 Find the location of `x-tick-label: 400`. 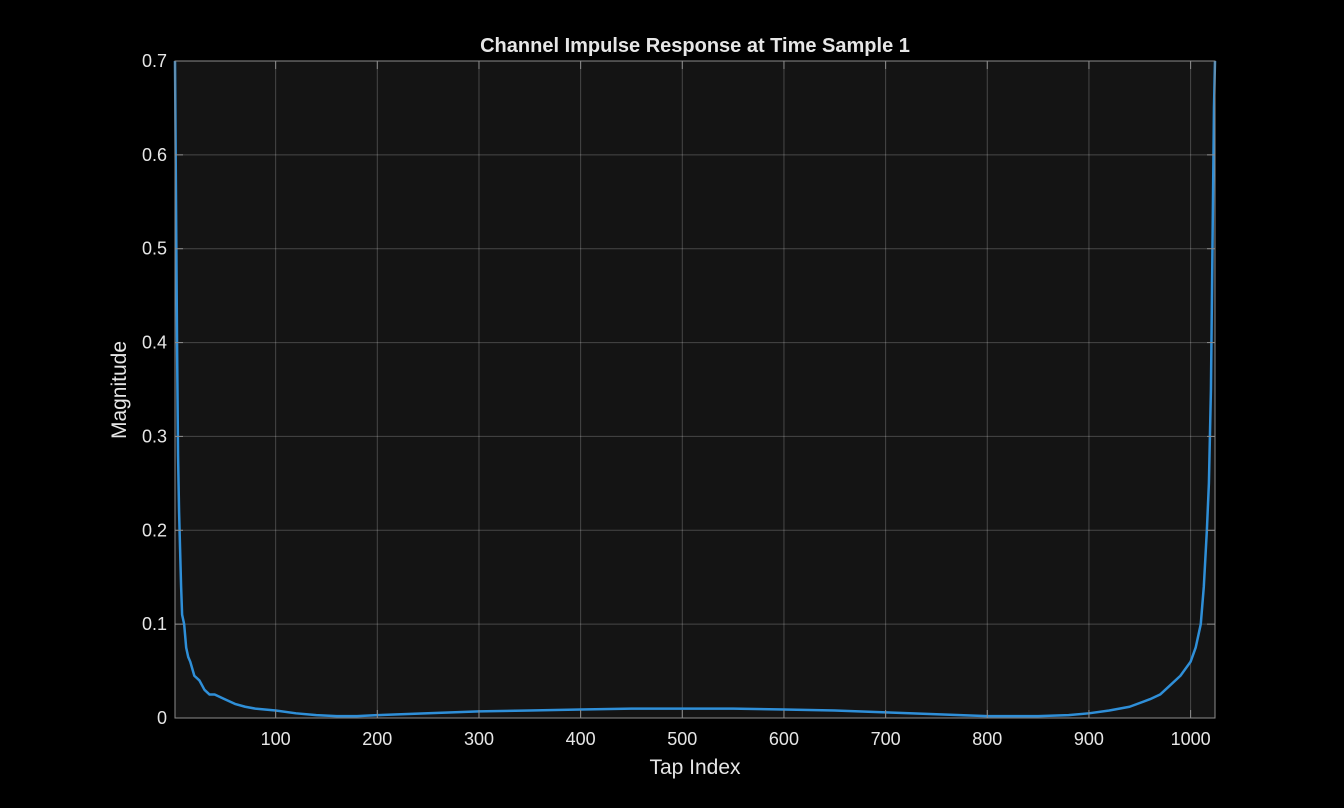

x-tick-label: 400 is located at coordinates (581, 739).